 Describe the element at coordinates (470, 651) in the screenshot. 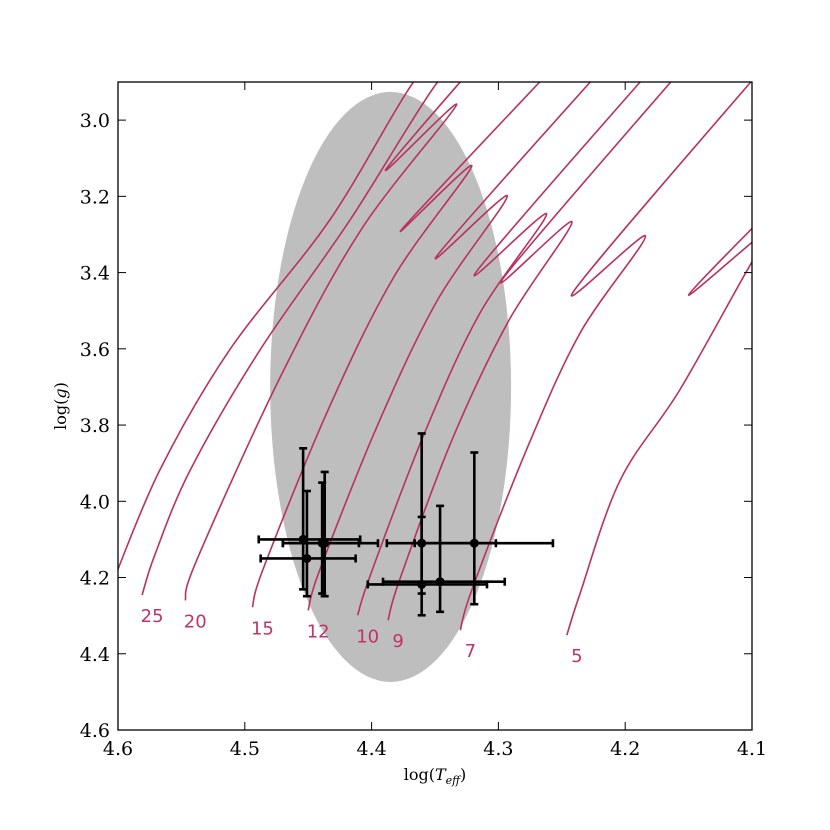

I see `track-label-7: 7` at that location.